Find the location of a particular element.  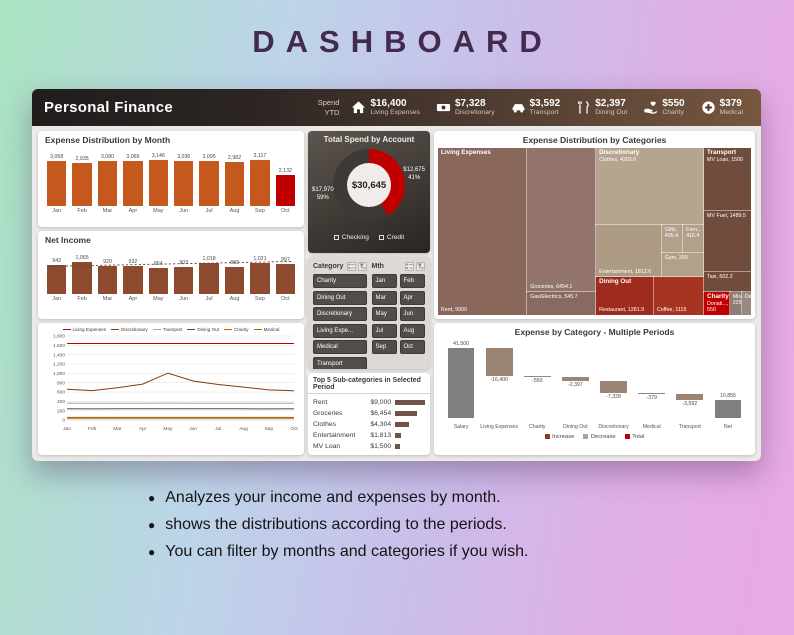

svg-text: 1,400 is located at coordinates (59, 355).